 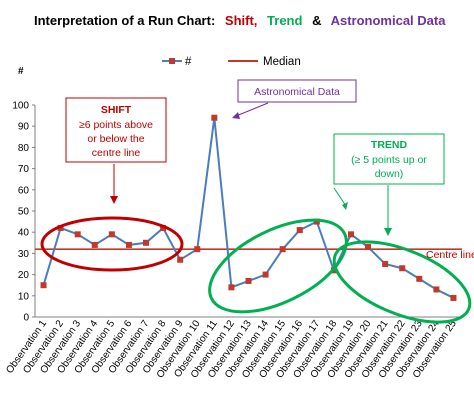 What do you see at coordinates (172, 61) in the screenshot?
I see `legend-series-marker` at bounding box center [172, 61].